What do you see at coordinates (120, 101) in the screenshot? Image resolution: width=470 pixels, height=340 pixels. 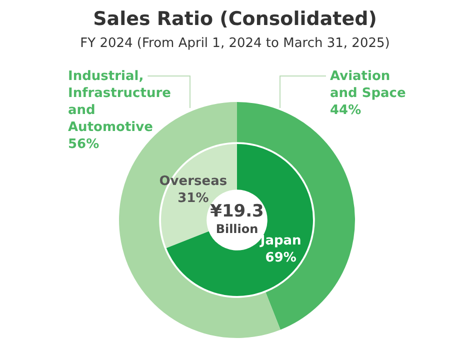 I see `slice-label: Industrial, Infrastructure and Automotive` at bounding box center [120, 101].